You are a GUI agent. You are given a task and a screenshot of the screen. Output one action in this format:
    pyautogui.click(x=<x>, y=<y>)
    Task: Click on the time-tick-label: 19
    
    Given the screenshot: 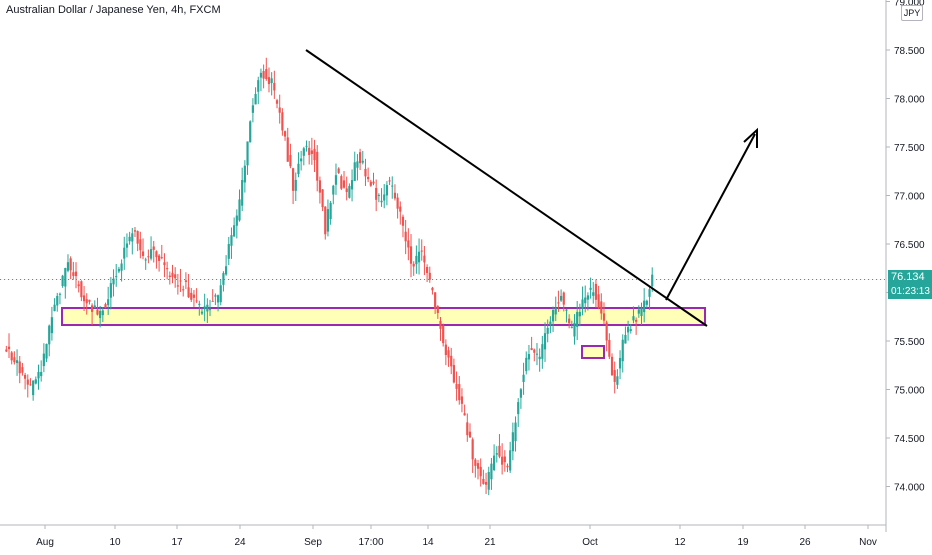 What is the action you would take?
    pyautogui.click(x=743, y=542)
    